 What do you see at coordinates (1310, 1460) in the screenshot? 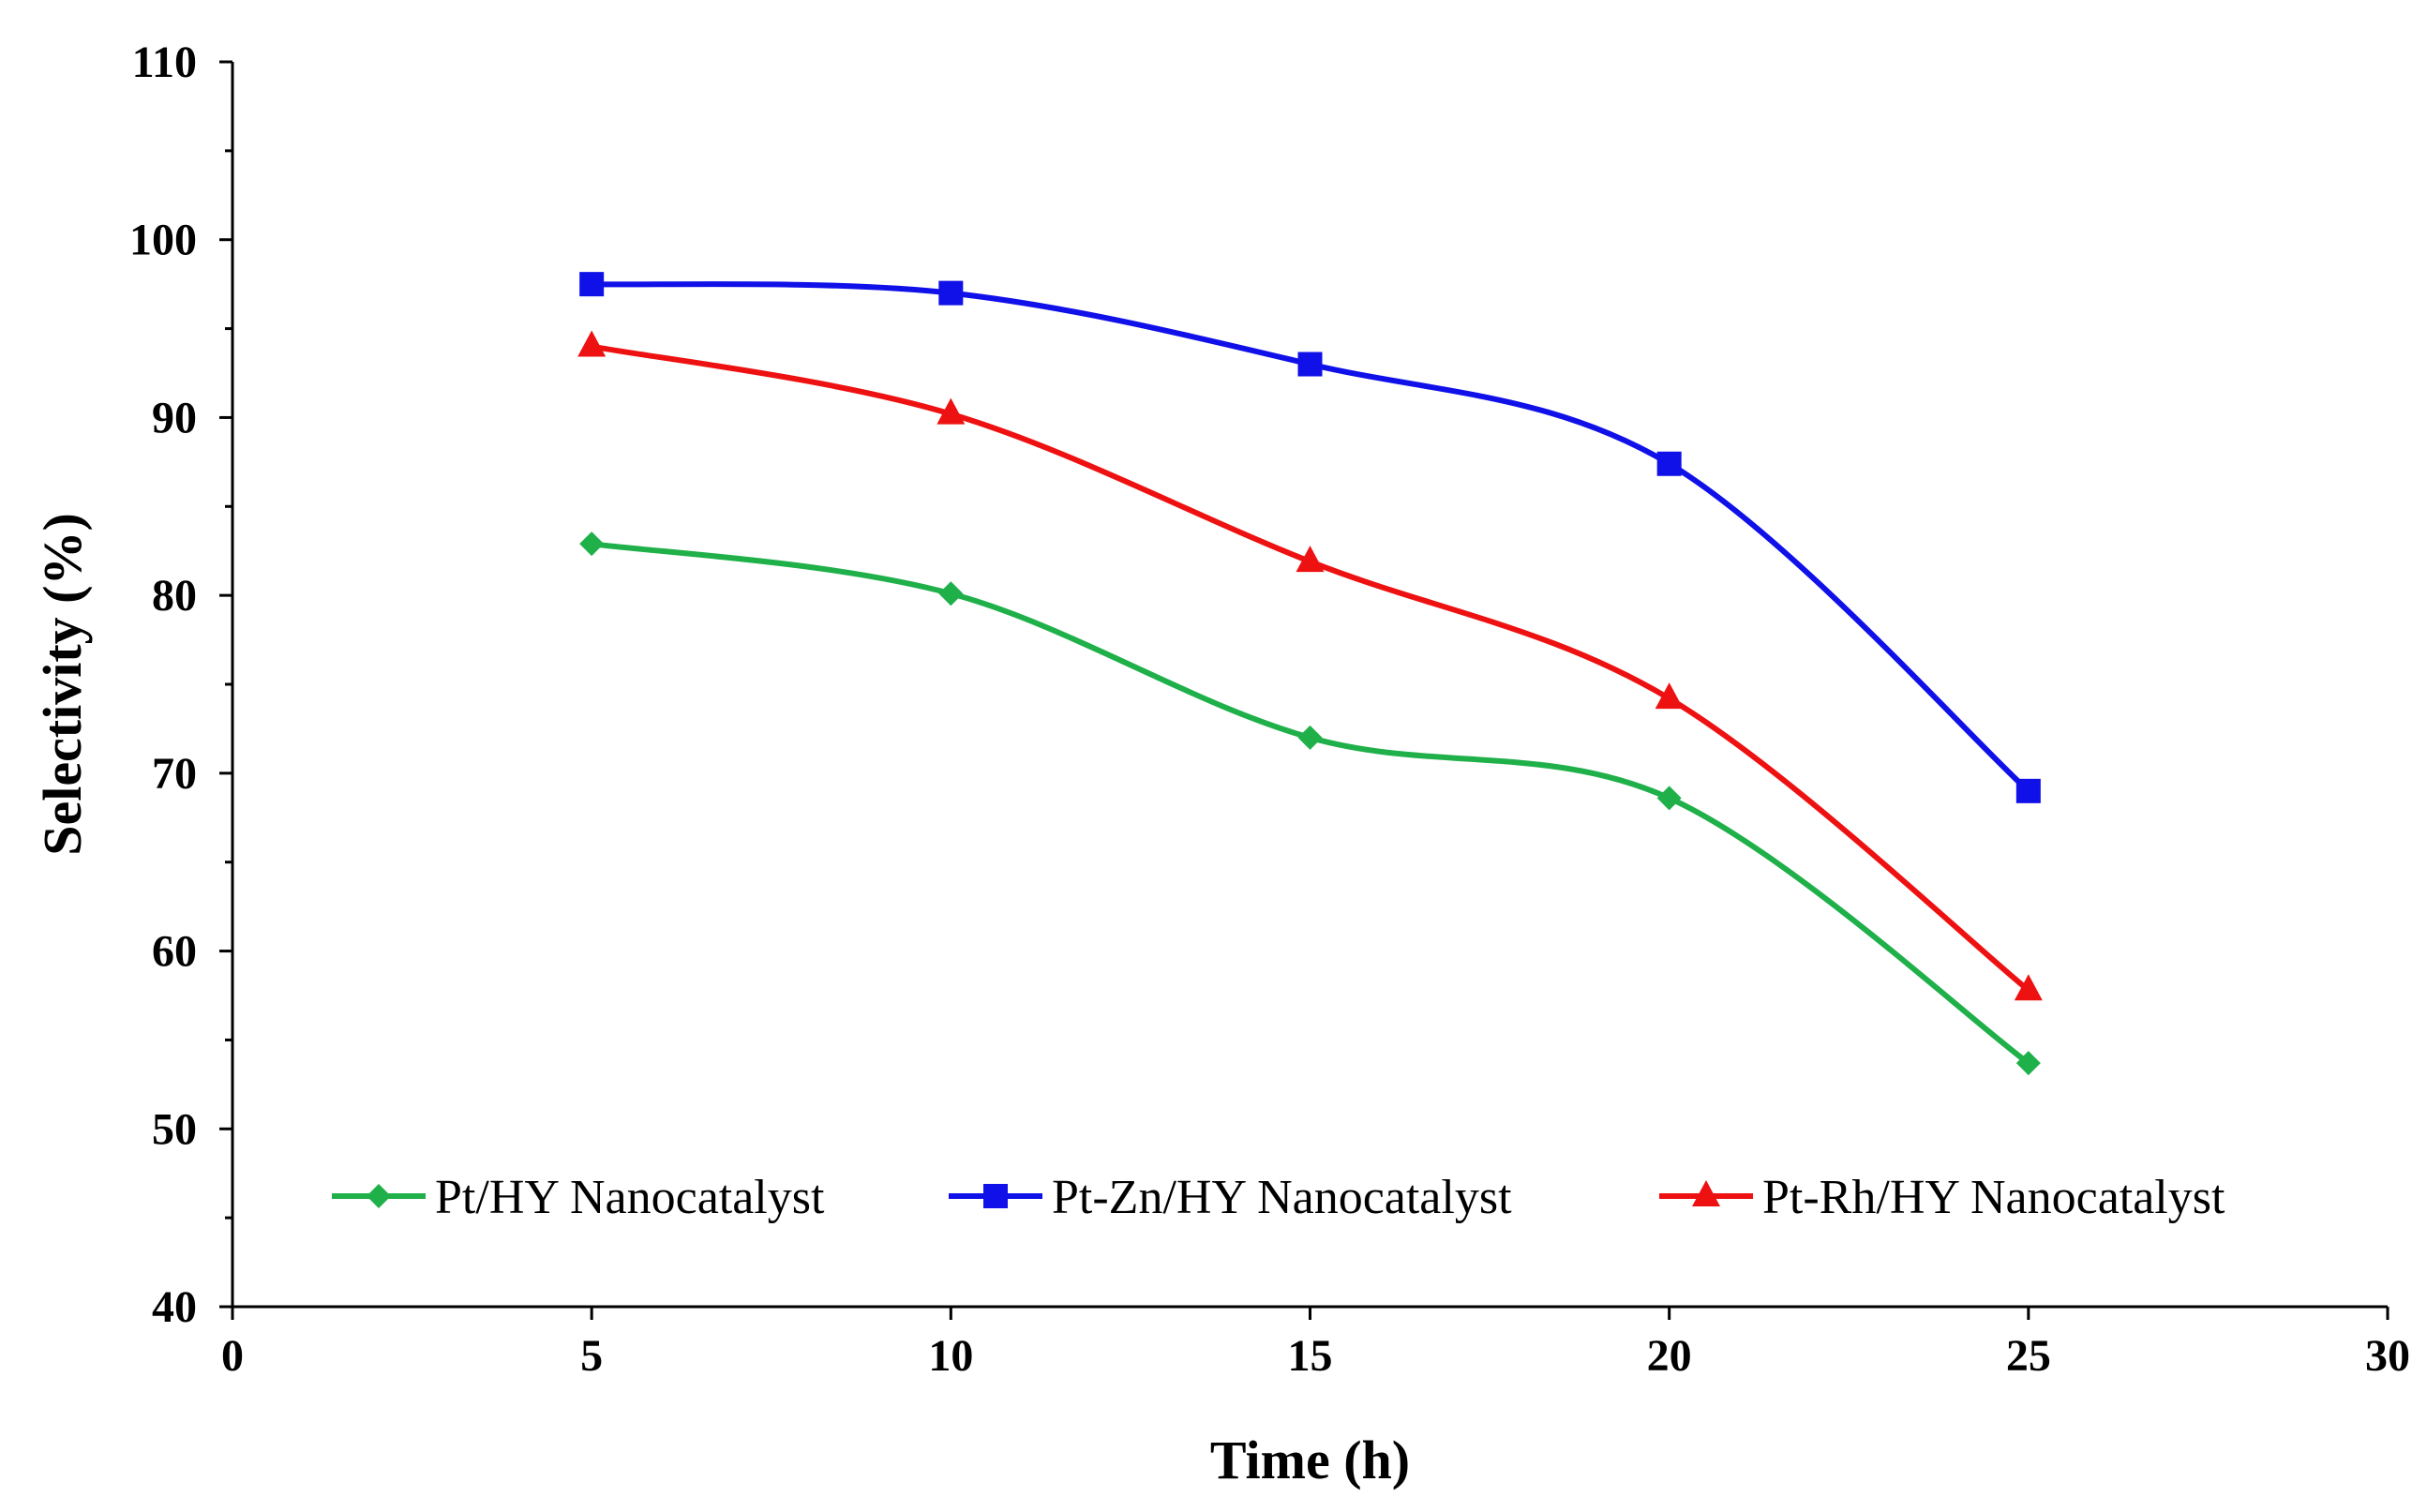
I see `x-axis-title: Time (h)` at bounding box center [1310, 1460].